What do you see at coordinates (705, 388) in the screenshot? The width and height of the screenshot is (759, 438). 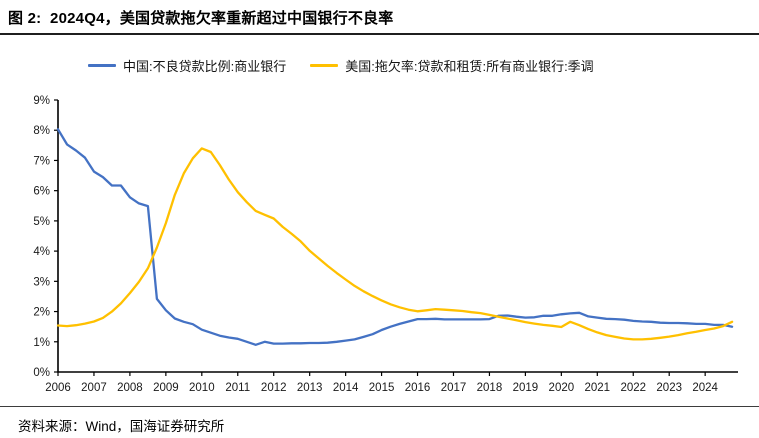 I see `x-axis-label: 2024` at bounding box center [705, 388].